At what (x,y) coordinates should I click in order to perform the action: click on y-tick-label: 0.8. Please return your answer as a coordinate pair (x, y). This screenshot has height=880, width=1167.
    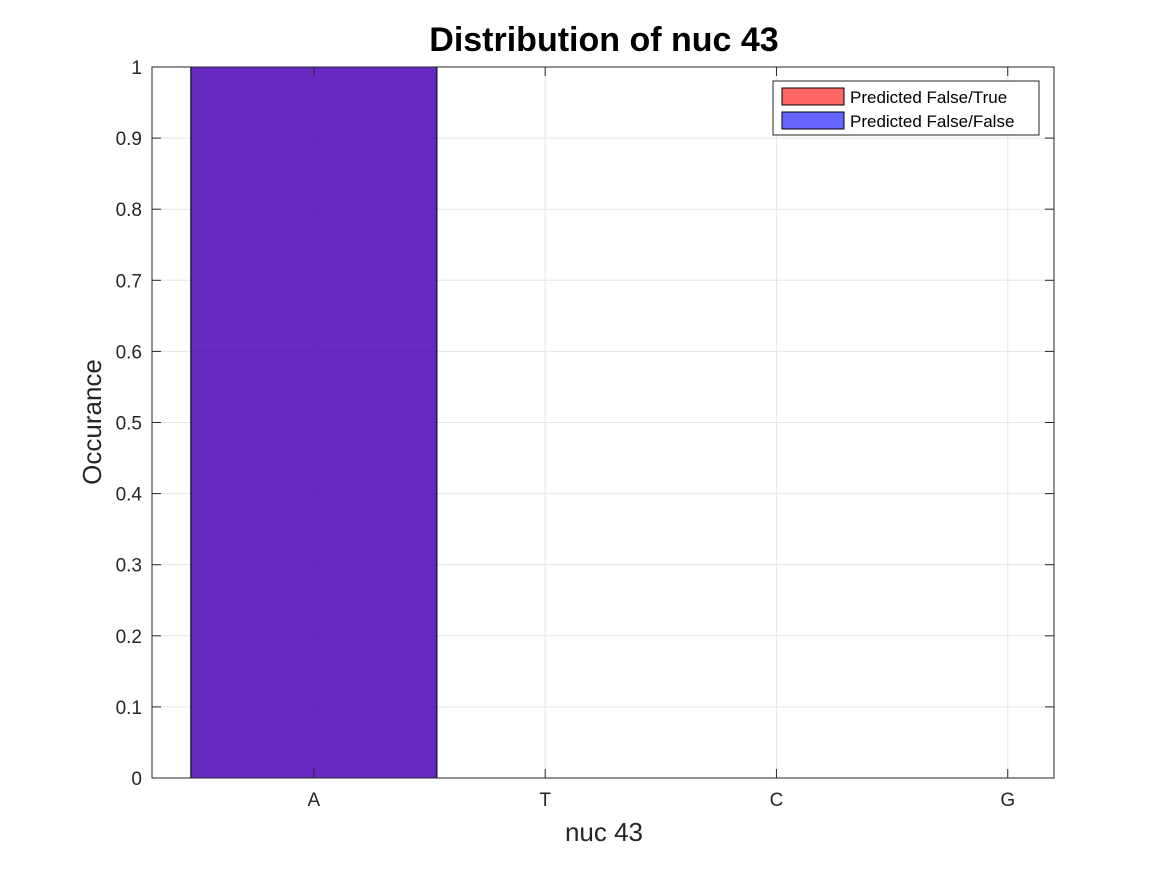
    Looking at the image, I should click on (129, 210).